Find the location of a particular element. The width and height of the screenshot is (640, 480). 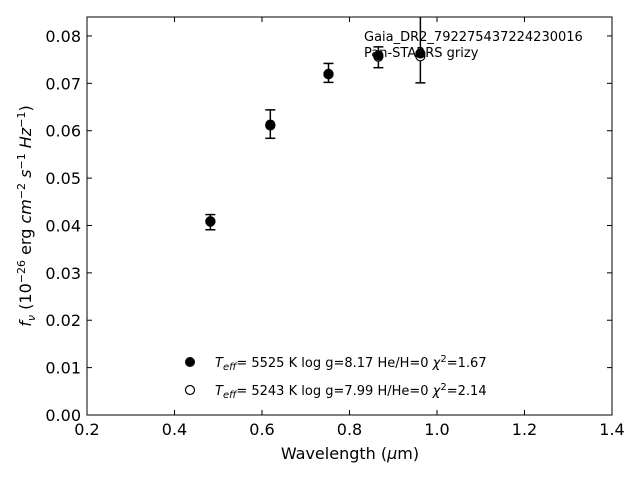

legend-entry-2: Teff= 5243 K log g=7.99 H/He=0 χ2=2.14 is located at coordinates (351, 391).